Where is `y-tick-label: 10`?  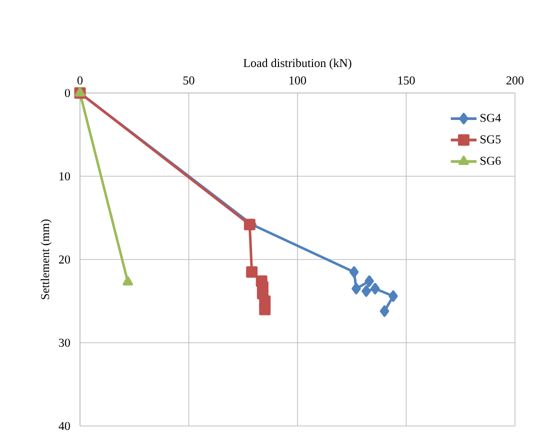 y-tick-label: 10 is located at coordinates (65, 176).